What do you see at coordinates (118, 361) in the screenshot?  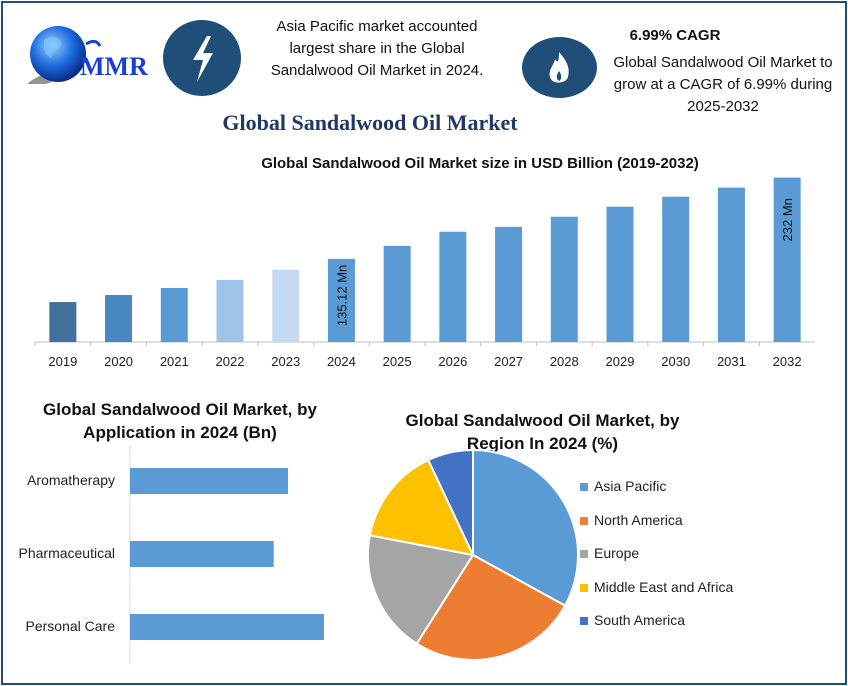 I see `x-tick-label: 2020` at bounding box center [118, 361].